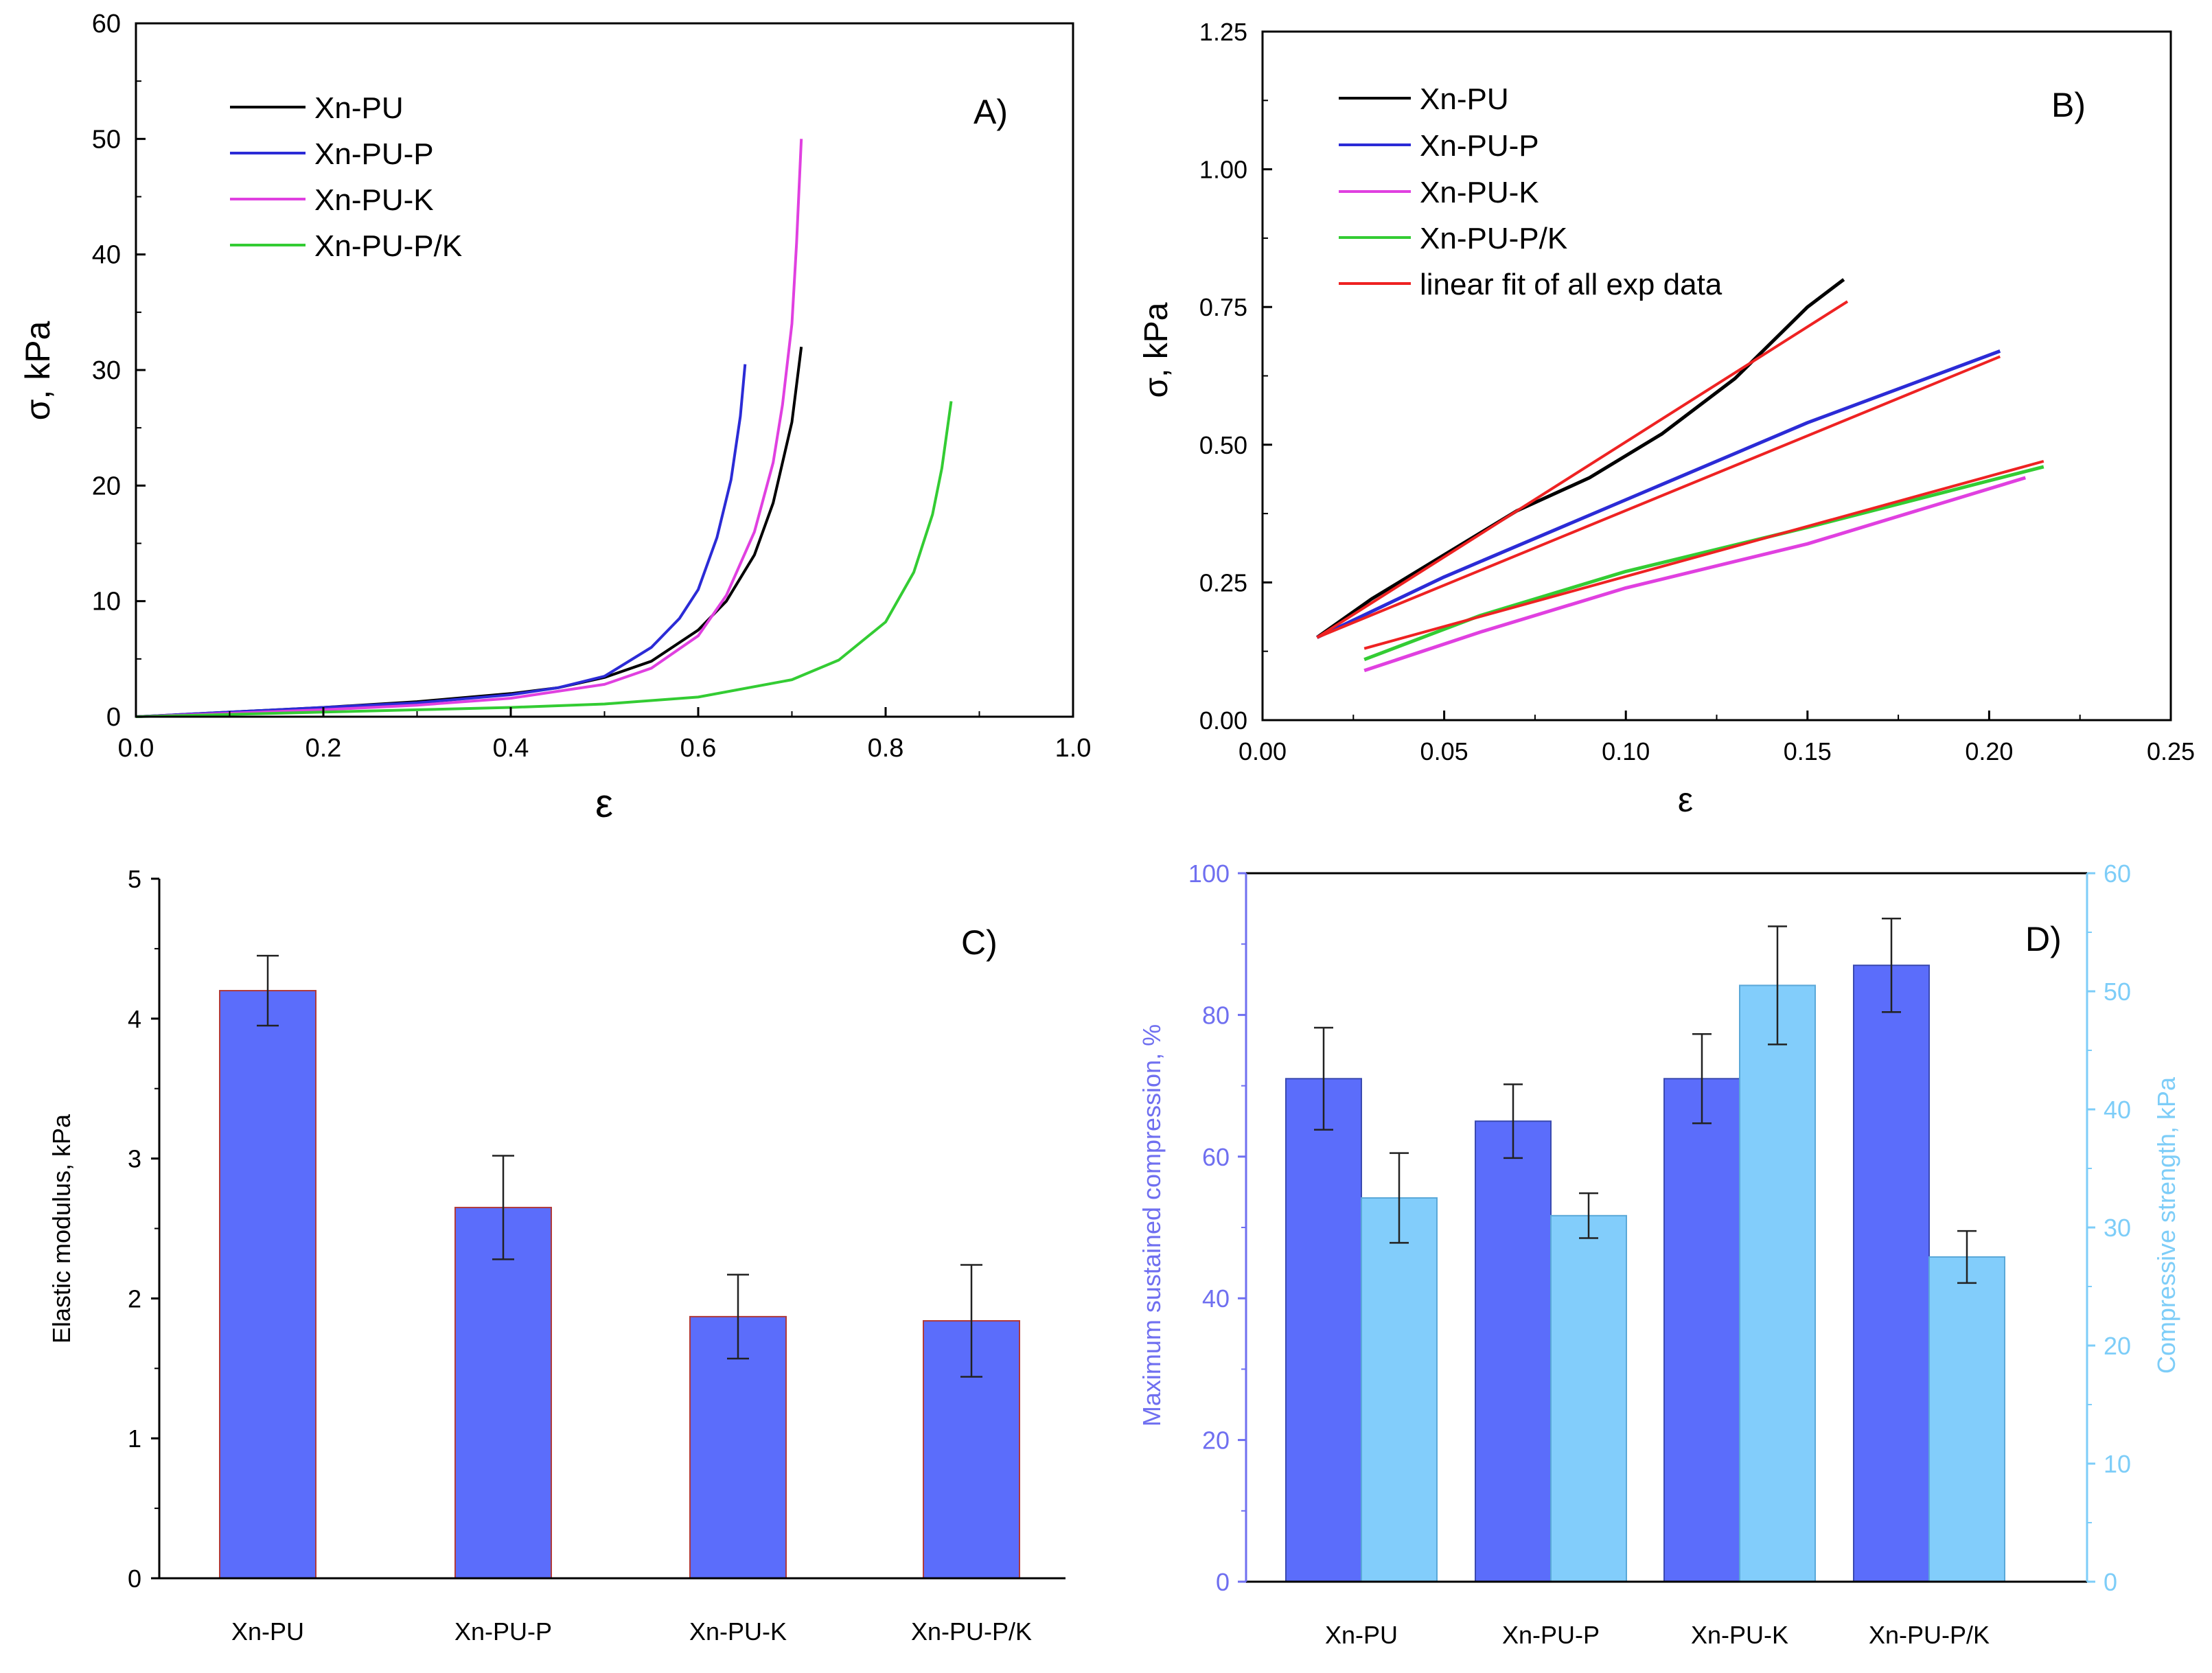 The height and width of the screenshot is (1673, 2212). Describe the element at coordinates (991, 112) in the screenshot. I see `panel-a-label: A)` at that location.